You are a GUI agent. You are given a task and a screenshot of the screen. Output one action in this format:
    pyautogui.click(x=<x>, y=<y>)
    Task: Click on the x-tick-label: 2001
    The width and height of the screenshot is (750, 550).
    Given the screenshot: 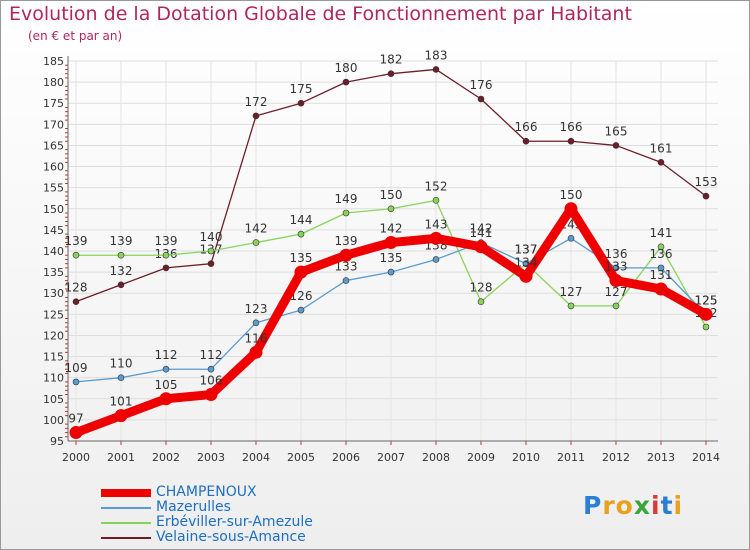 What is the action you would take?
    pyautogui.click(x=121, y=457)
    